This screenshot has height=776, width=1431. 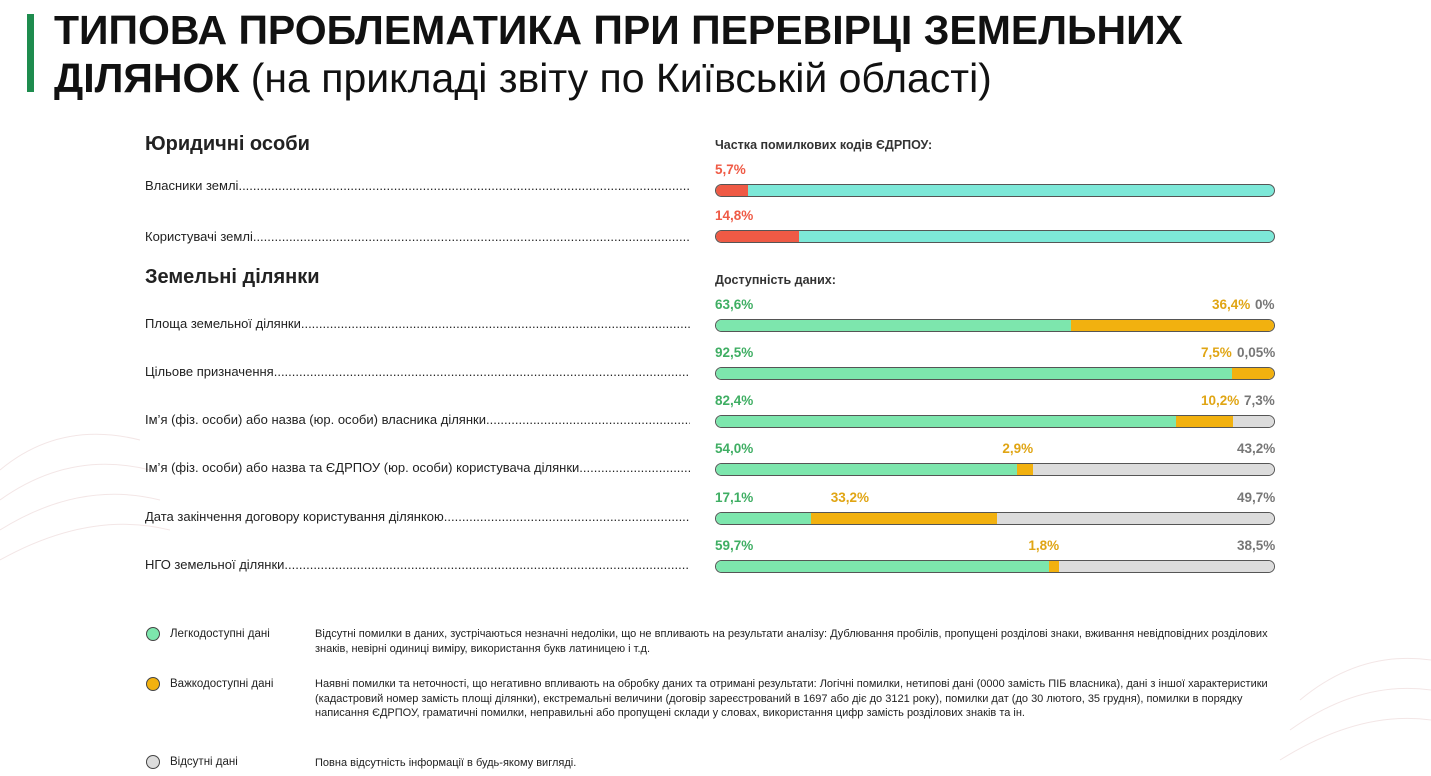 What do you see at coordinates (417, 323) in the screenshot?
I see `row-label-area: Площа земельної ділянки` at bounding box center [417, 323].